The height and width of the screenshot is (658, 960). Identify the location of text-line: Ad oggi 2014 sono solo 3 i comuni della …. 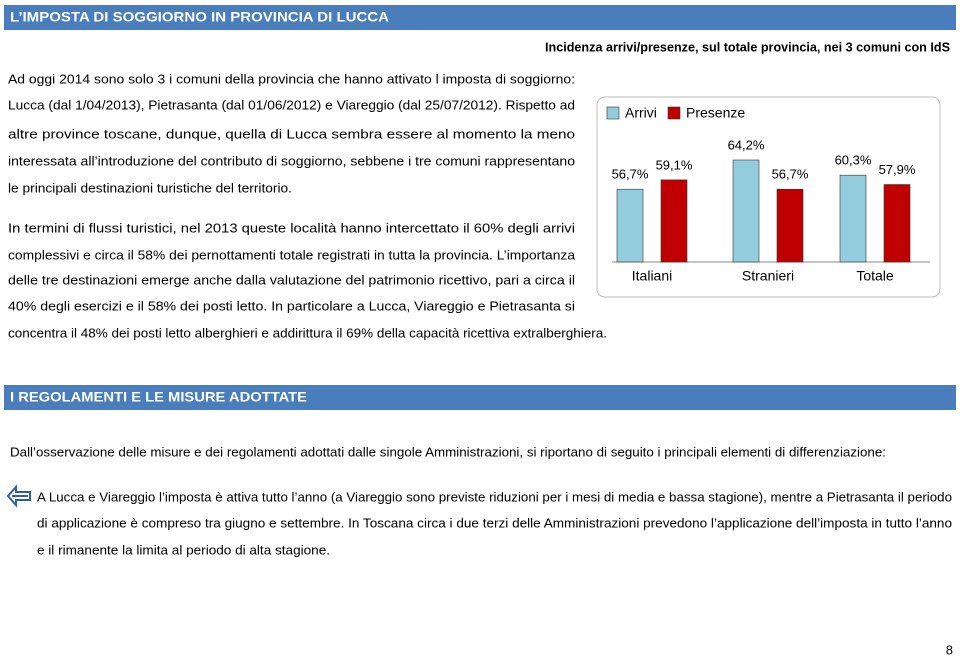
(291, 78).